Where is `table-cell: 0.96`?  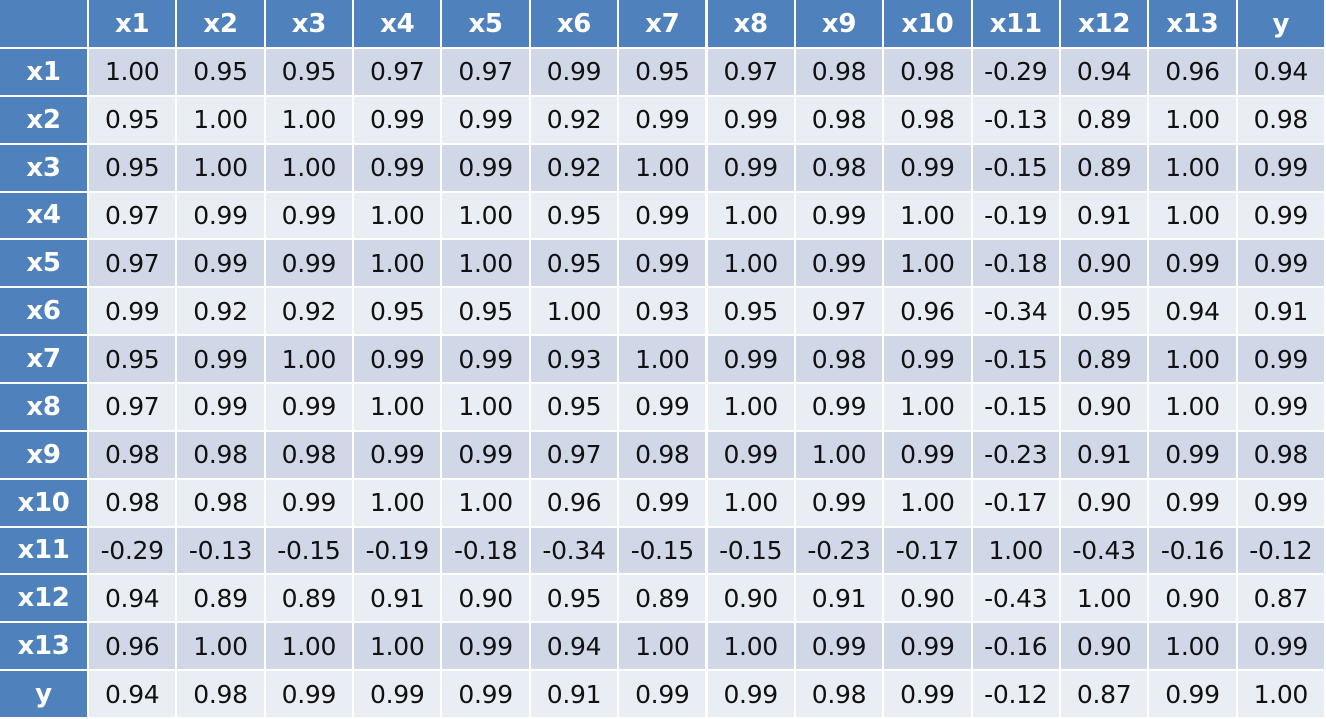
table-cell: 0.96 is located at coordinates (574, 502).